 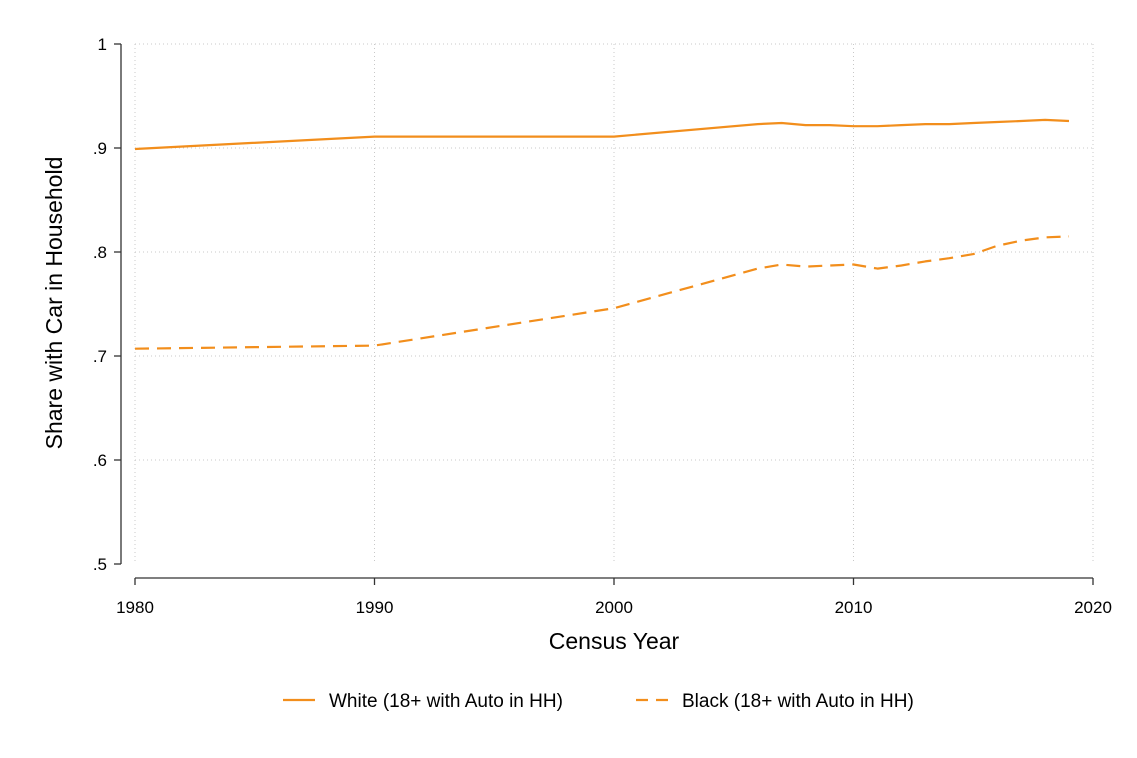 I want to click on y-tick-label: .8, so click(x=100, y=252).